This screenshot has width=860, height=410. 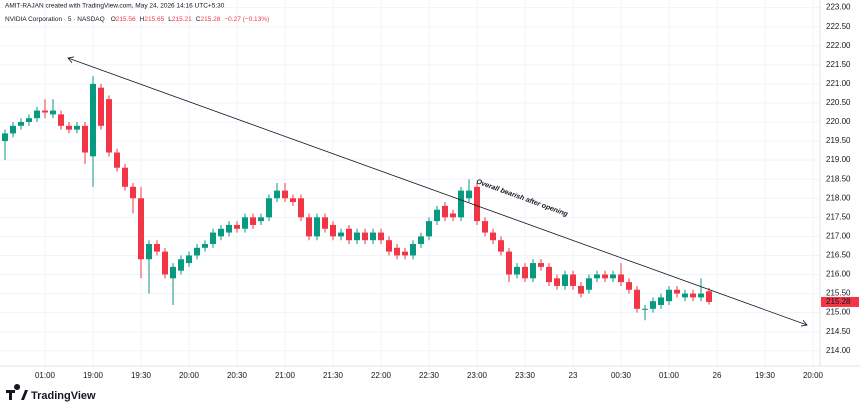 What do you see at coordinates (838, 312) in the screenshot?
I see `y-tick-label: 215.00` at bounding box center [838, 312].